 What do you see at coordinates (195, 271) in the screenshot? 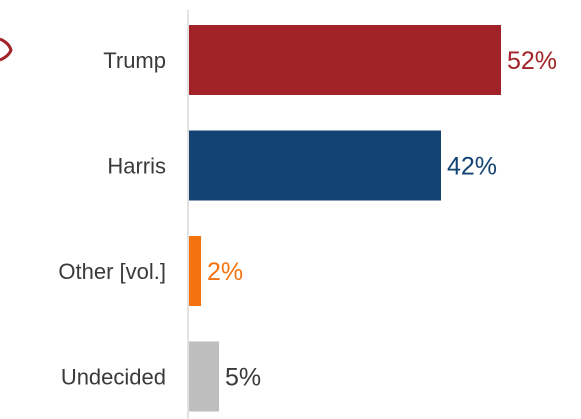
I see `bar-other-vol` at bounding box center [195, 271].